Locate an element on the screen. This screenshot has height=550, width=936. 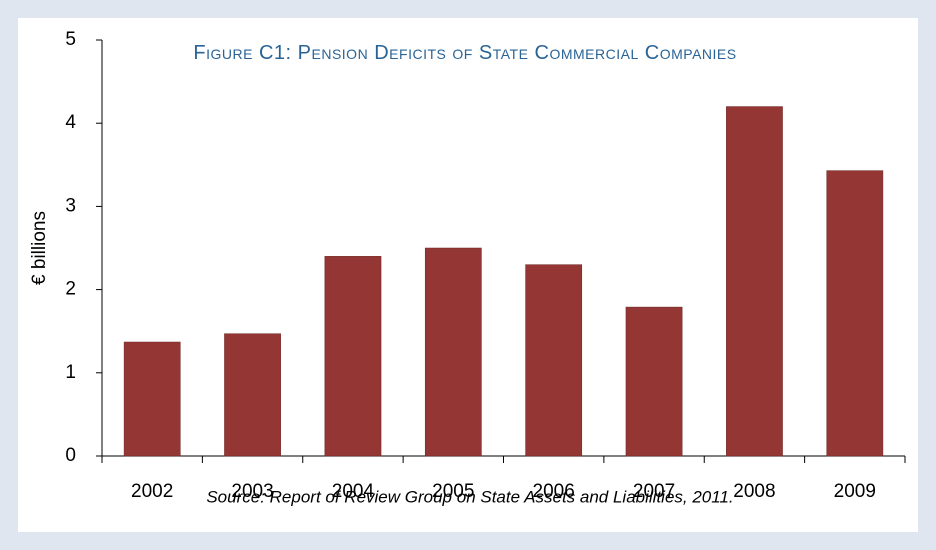
x-tick-label: 2002 is located at coordinates (152, 491).